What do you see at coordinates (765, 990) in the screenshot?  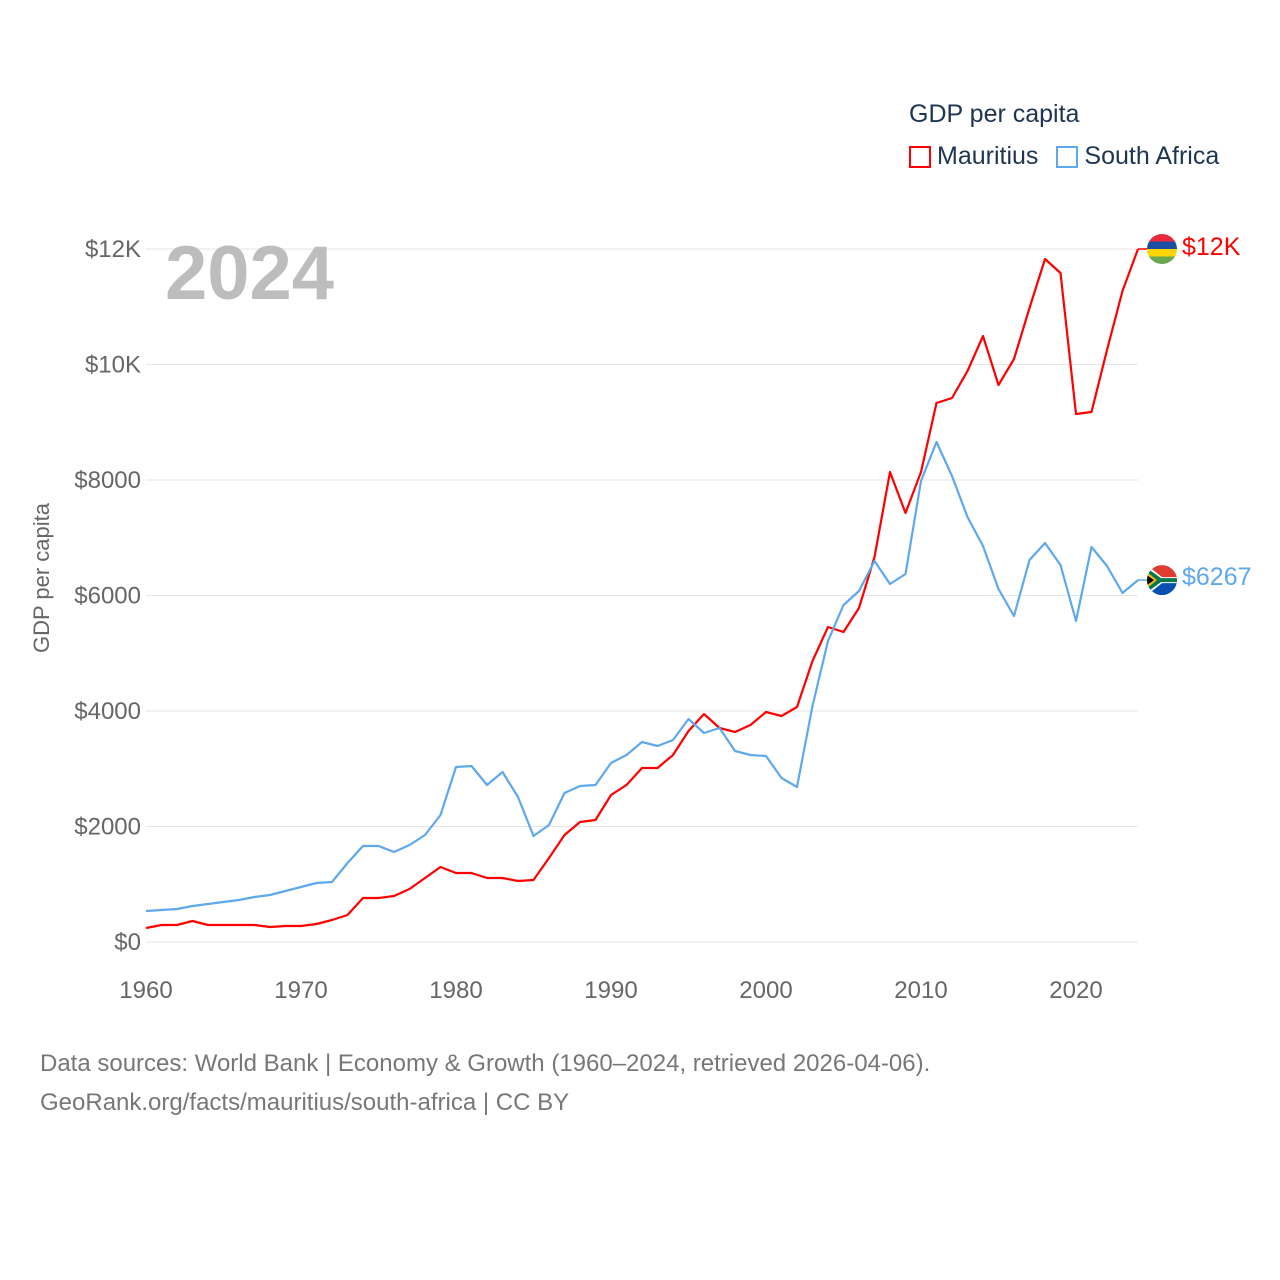 I see `x-tick-label: 2000` at bounding box center [765, 990].